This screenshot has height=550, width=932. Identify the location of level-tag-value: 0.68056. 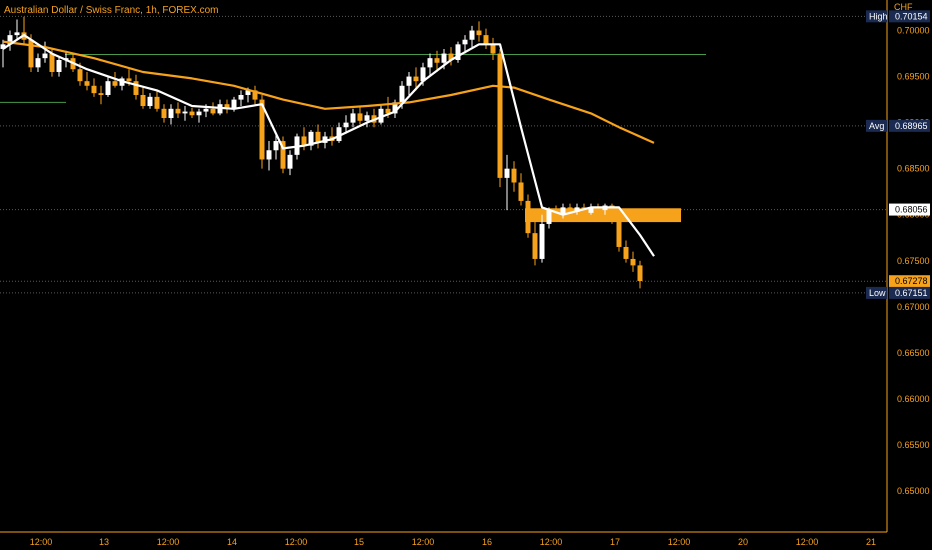
(911, 210).